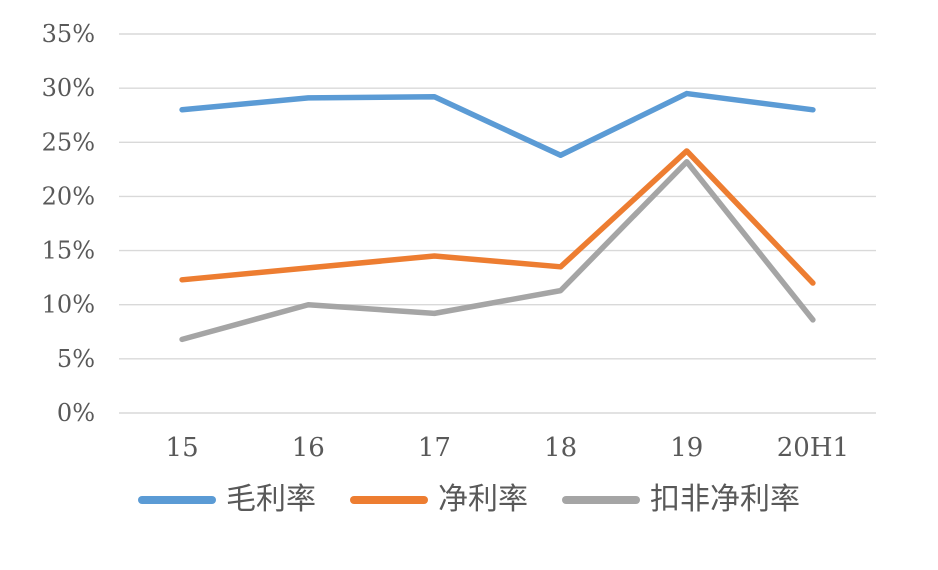  What do you see at coordinates (813, 448) in the screenshot?
I see `x-axis-tick-label: 20H1` at bounding box center [813, 448].